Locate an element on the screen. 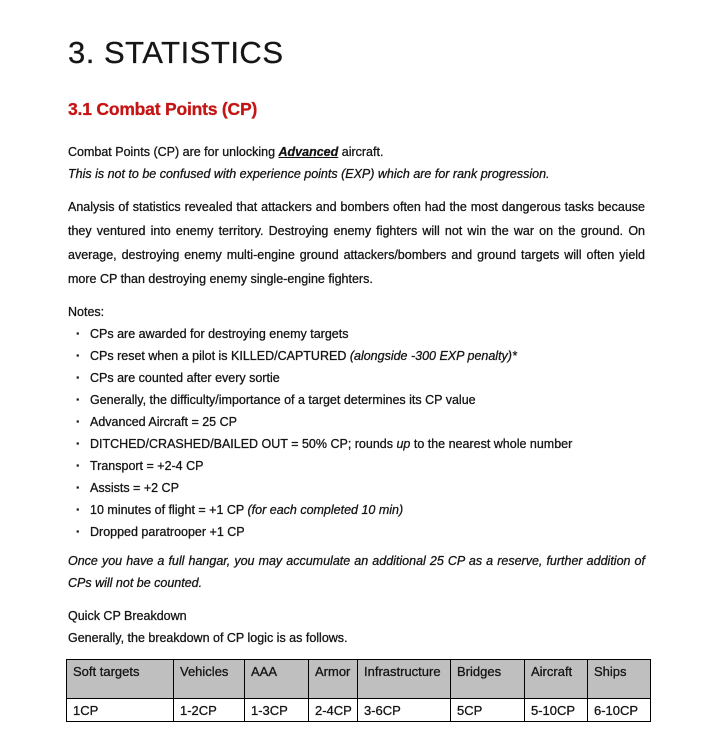 This screenshot has width=713, height=750. text-segment: Assists = +2 CP is located at coordinates (134, 487).